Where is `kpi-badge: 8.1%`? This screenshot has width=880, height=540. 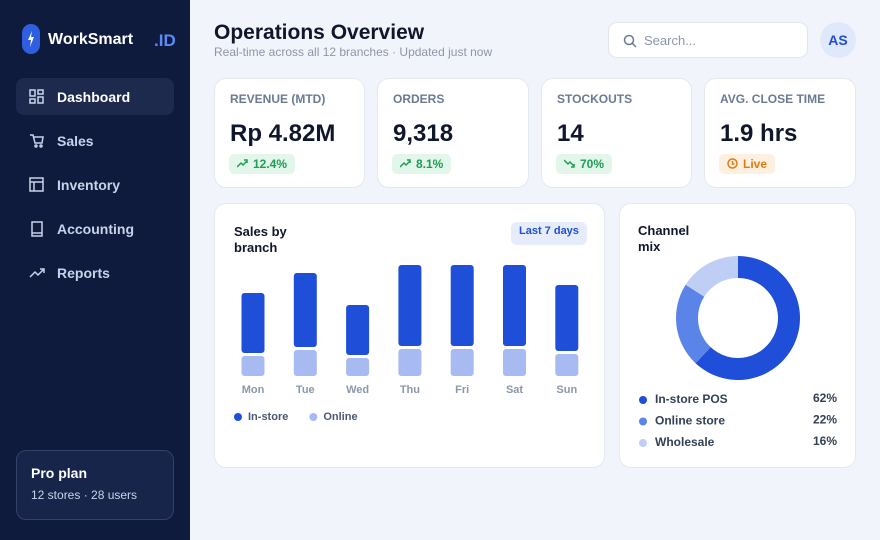 kpi-badge: 8.1% is located at coordinates (422, 164).